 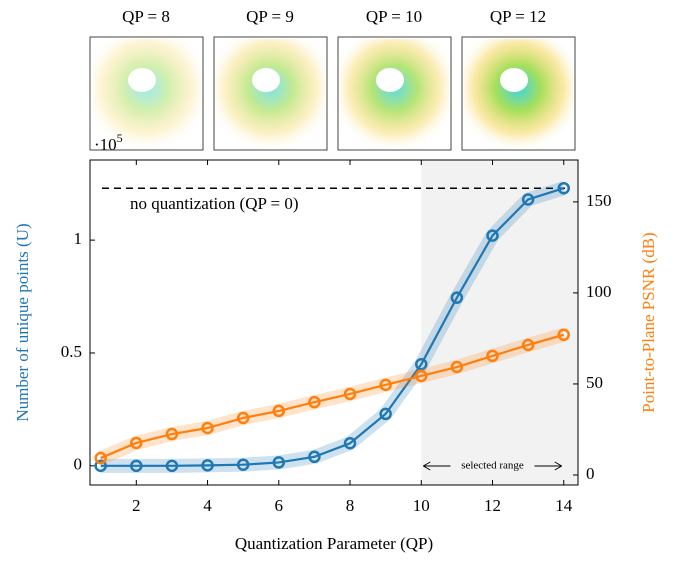 What do you see at coordinates (499, 322) in the screenshot?
I see `selected-range` at bounding box center [499, 322].